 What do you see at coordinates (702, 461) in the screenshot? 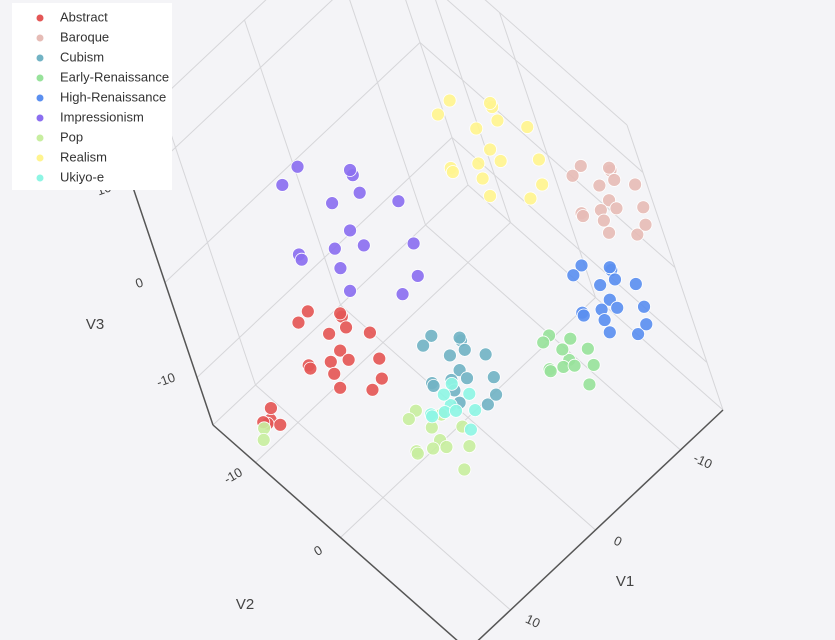
I see `x-tick-label: -10` at bounding box center [702, 461].